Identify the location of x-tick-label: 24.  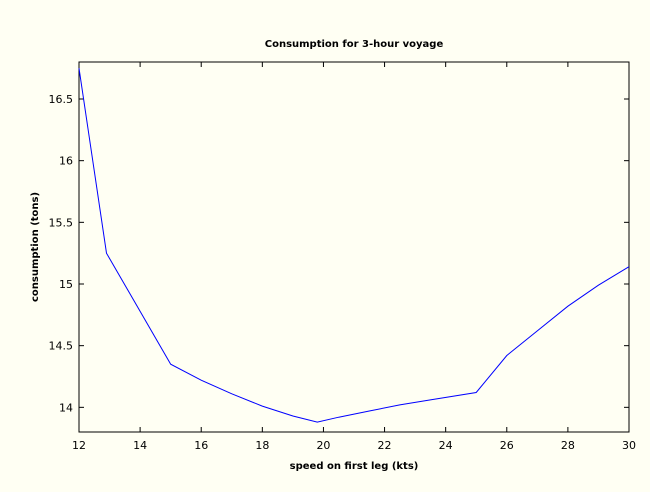
(446, 445).